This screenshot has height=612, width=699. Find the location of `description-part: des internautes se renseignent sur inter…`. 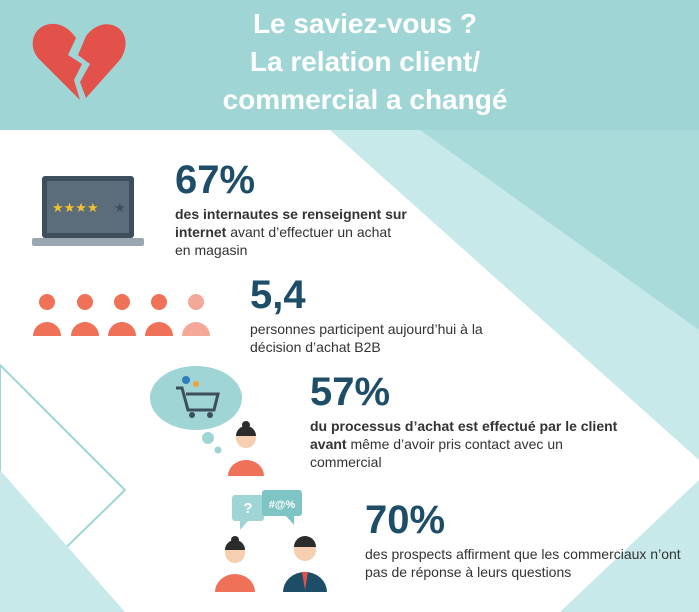

description-part: des internautes se renseignent sur inter… is located at coordinates (291, 223).